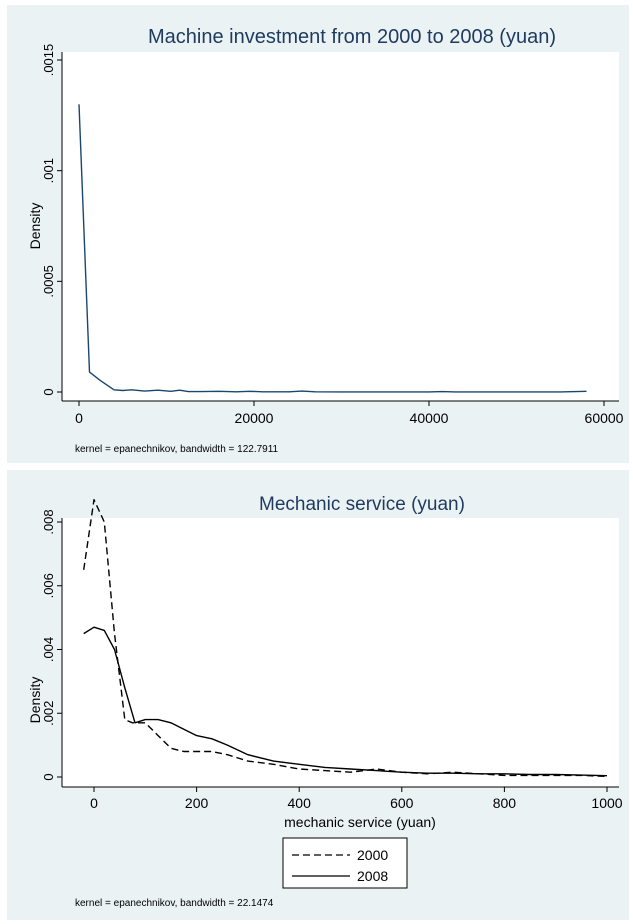 The image size is (633, 924). I want to click on bottom-y-tick-label: .002, so click(48, 713).